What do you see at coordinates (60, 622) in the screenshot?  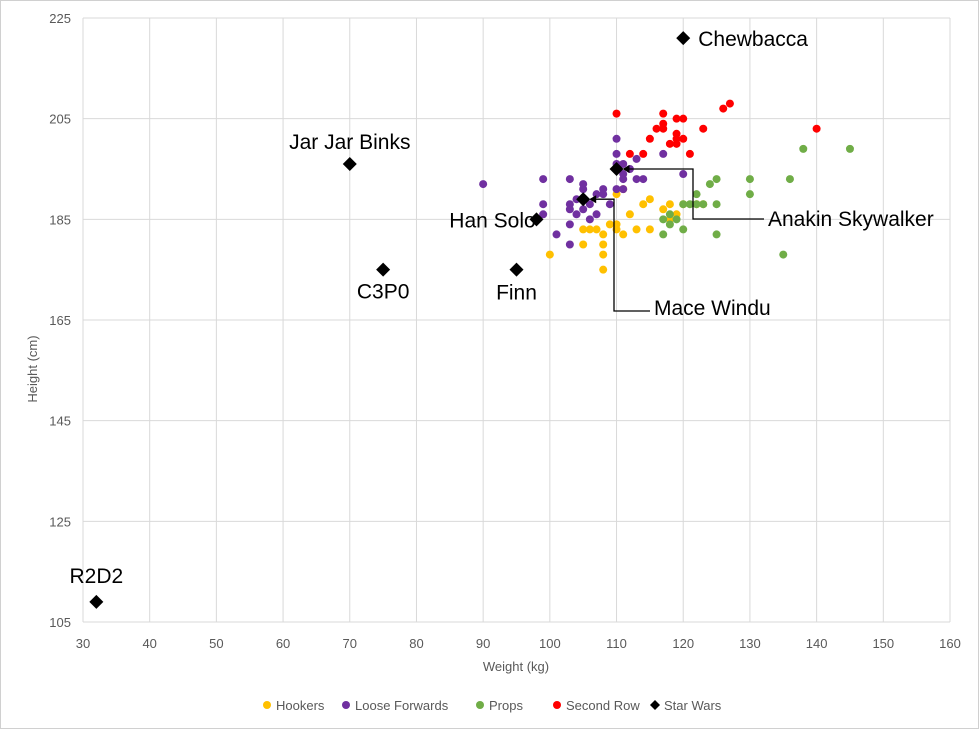 I see `y-tick-label: 105` at bounding box center [60, 622].